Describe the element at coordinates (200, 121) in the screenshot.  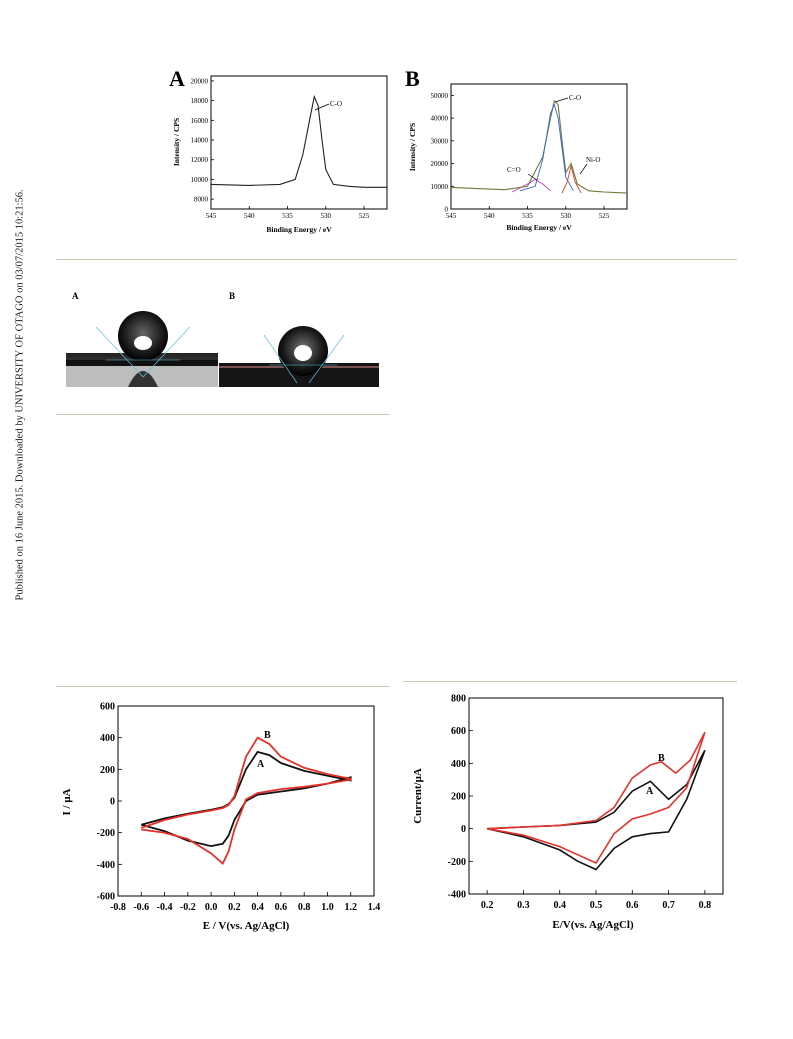
I see `y-tick-label: 16000` at that location.